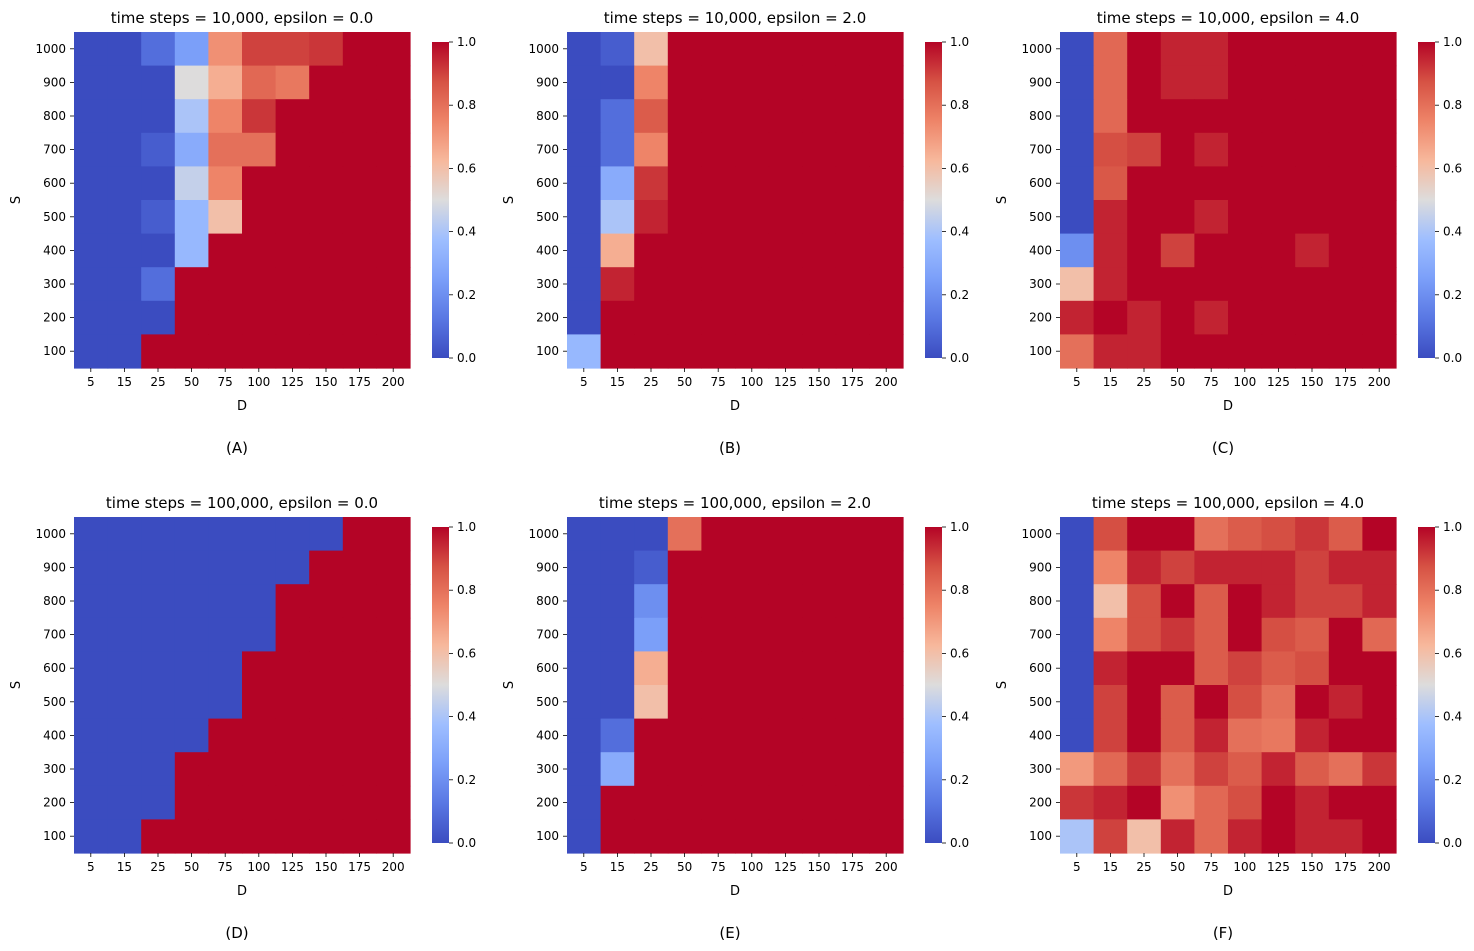  What do you see at coordinates (466, 717) in the screenshot?
I see `colorbar-tick-label: 0.4` at bounding box center [466, 717].